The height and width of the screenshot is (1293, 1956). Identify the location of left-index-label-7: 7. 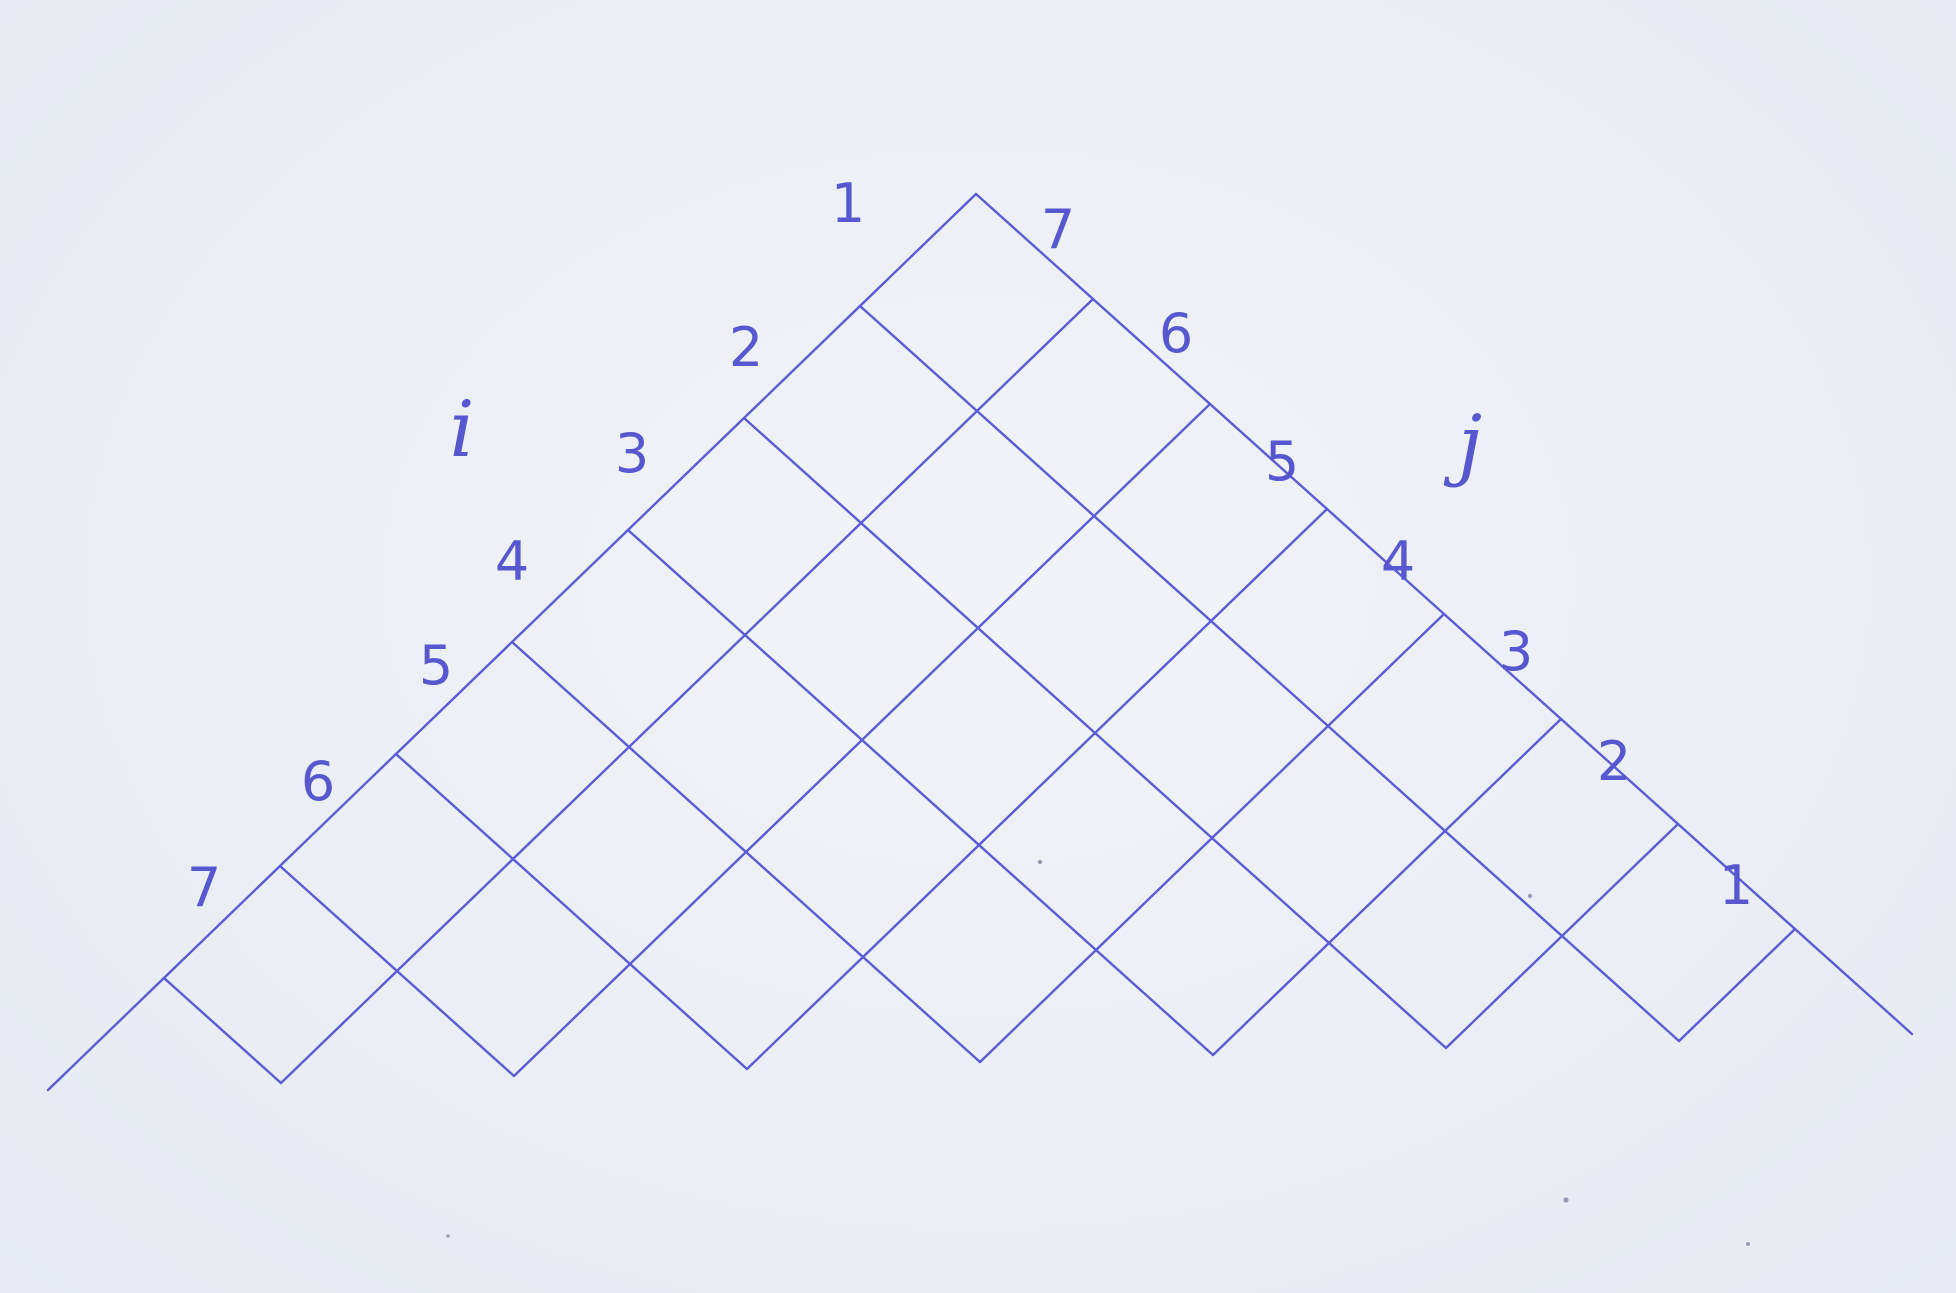
(204, 887).